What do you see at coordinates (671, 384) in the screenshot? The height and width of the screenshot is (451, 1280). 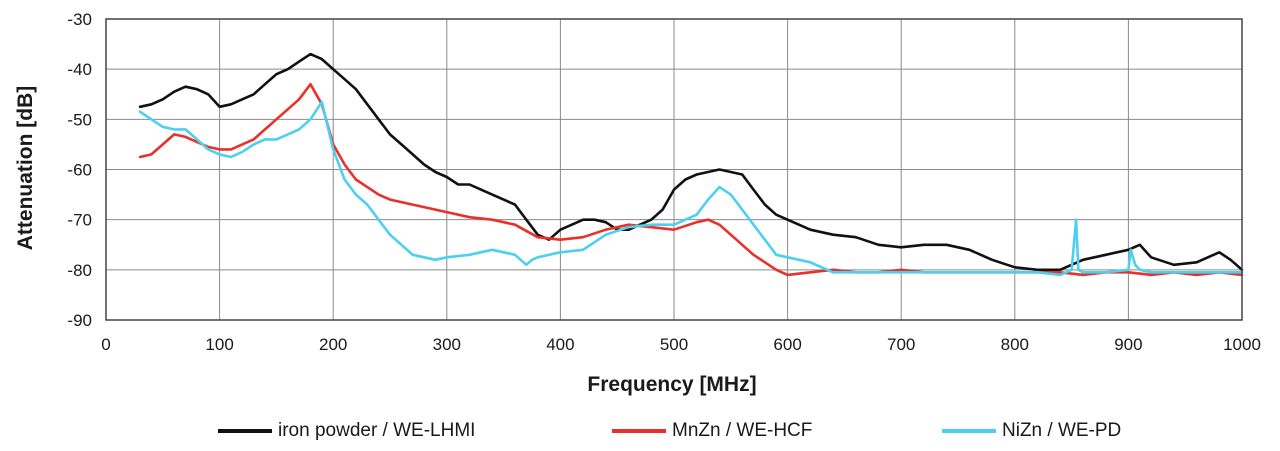 I see `x-axis-title: Frequency [MHz]` at bounding box center [671, 384].